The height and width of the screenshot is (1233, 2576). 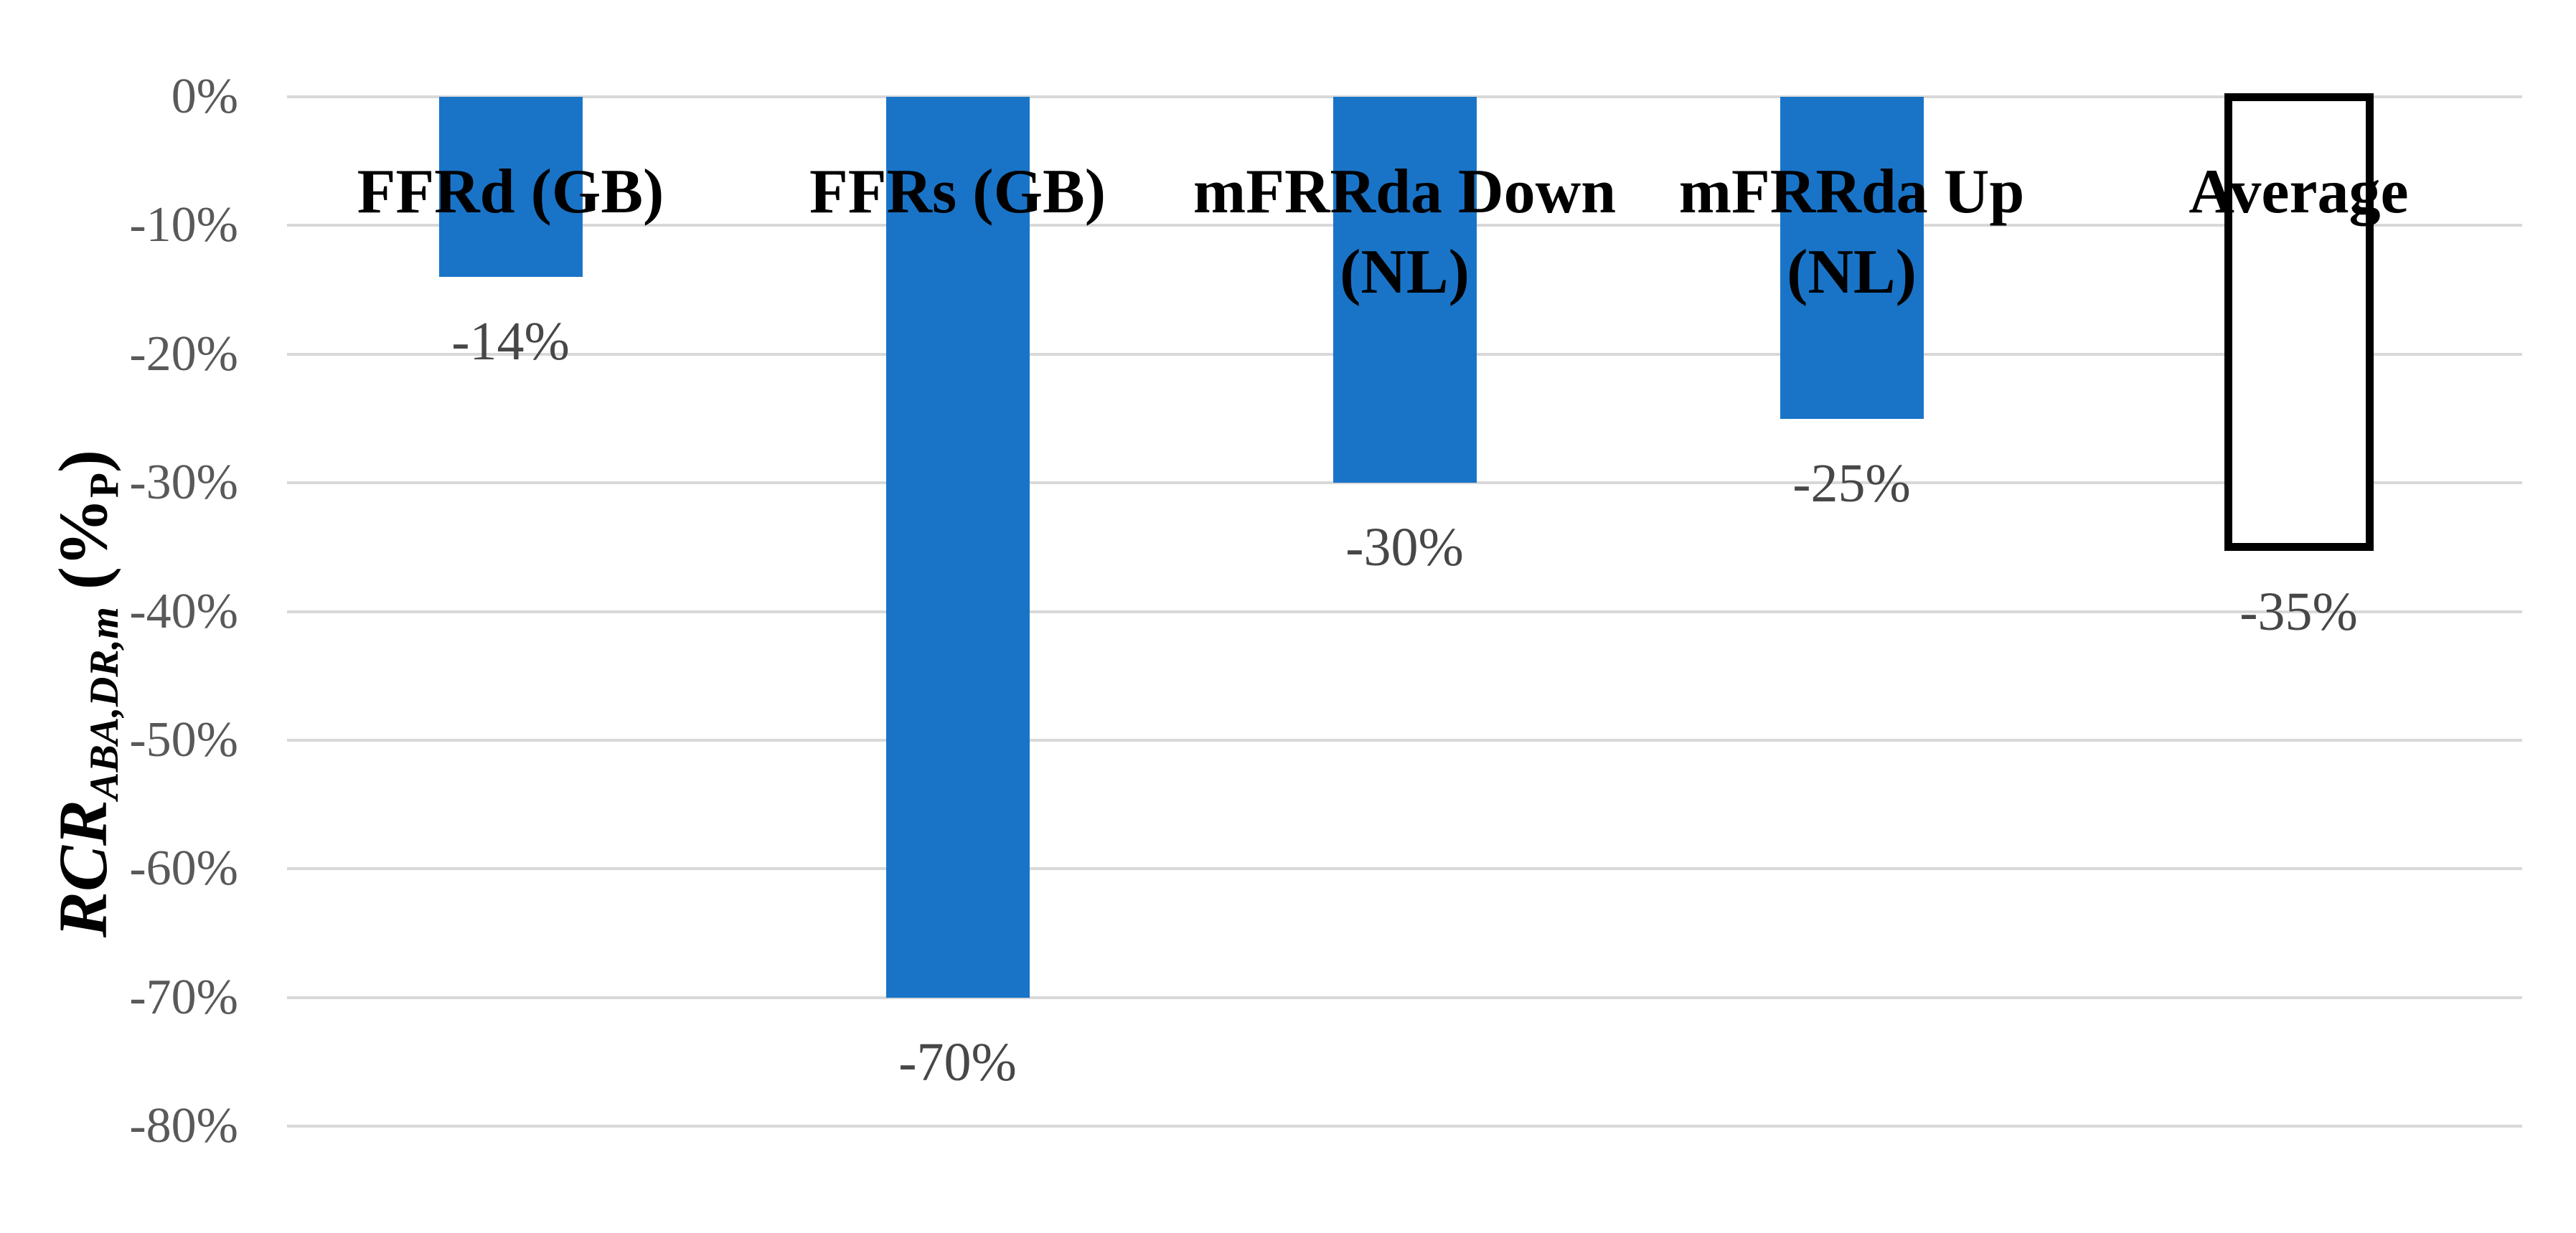 I want to click on y-tick-label: -30%, so click(x=183, y=483).